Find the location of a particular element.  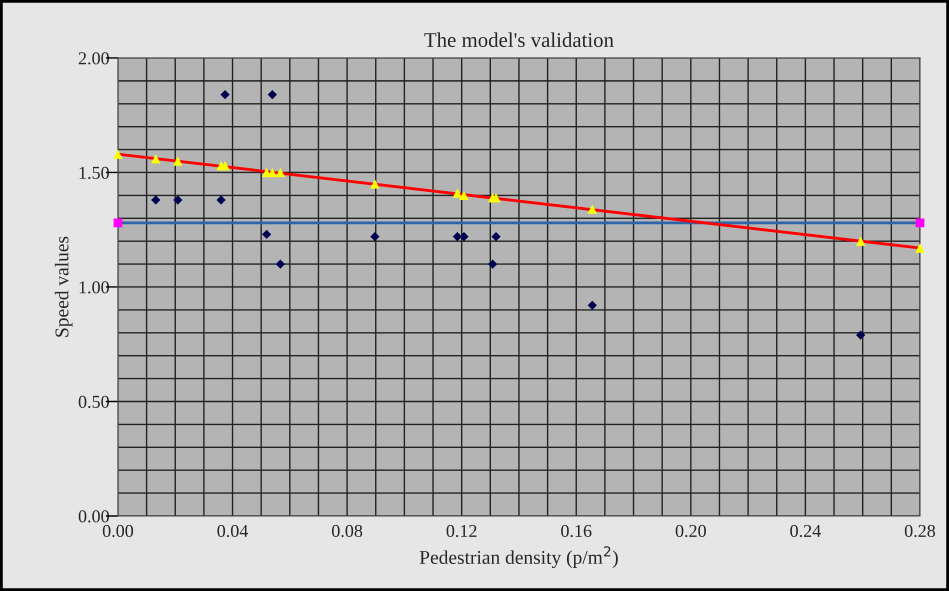

x-axis-title: Pedestrian density (p/m$^{2}$) is located at coordinates (519, 557).